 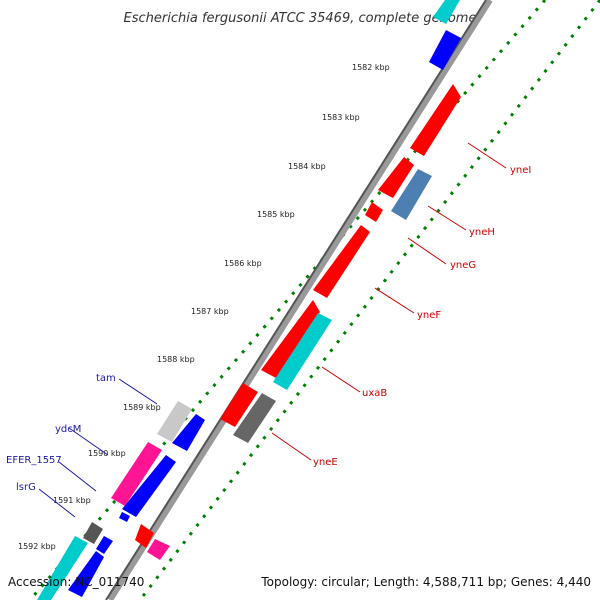 What do you see at coordinates (371, 67) in the screenshot?
I see `tick-label: 1582 kbp` at bounding box center [371, 67].